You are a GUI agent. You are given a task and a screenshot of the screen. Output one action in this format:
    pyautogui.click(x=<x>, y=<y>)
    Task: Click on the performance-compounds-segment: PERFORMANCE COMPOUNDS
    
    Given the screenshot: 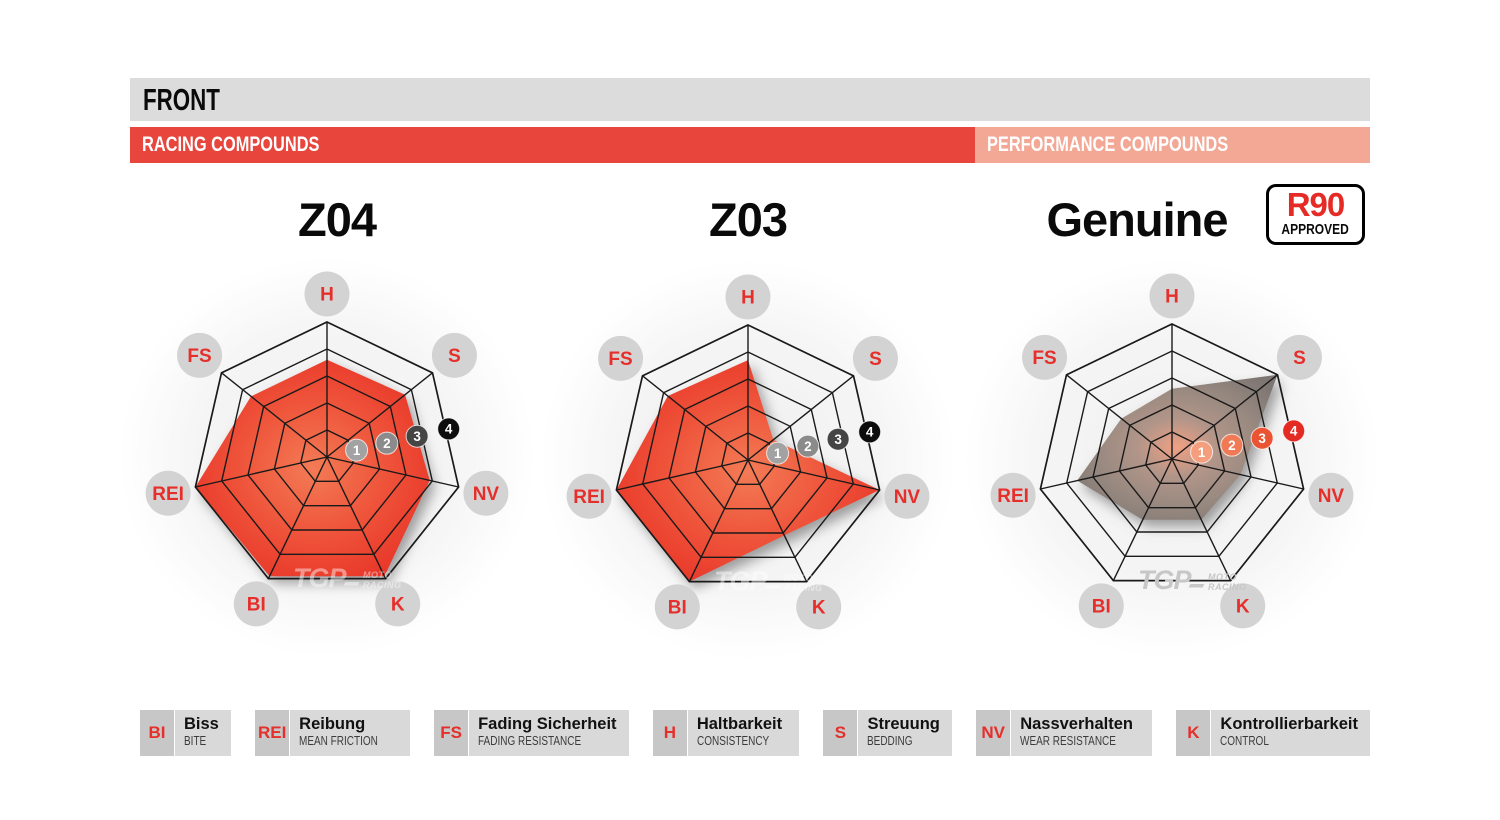 What is the action you would take?
    pyautogui.click(x=1172, y=145)
    